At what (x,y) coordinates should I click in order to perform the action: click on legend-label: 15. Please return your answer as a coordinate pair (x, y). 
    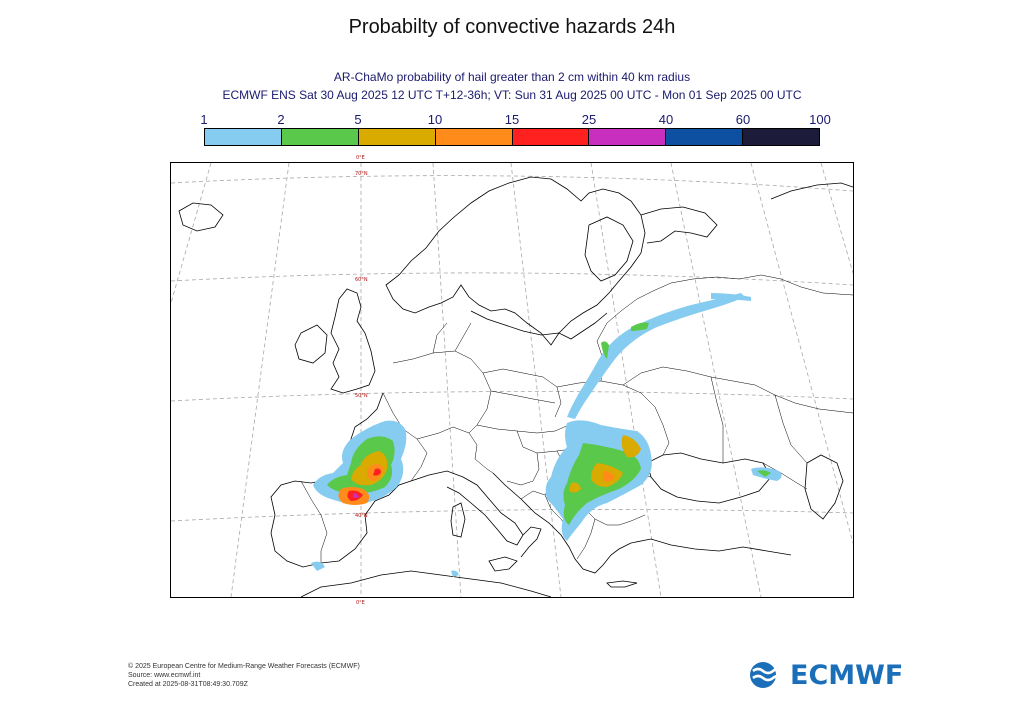
    Looking at the image, I should click on (512, 119).